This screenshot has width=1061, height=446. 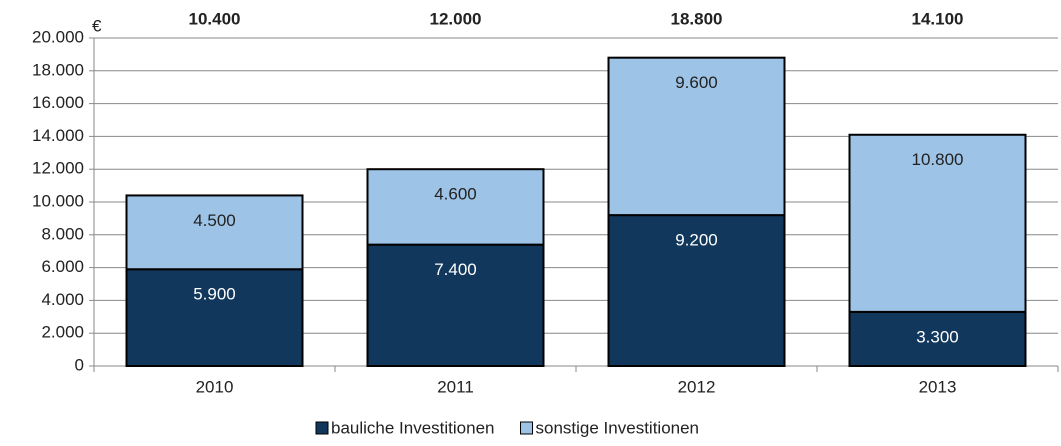 I want to click on y-tick-label: 10.000, so click(x=58, y=200).